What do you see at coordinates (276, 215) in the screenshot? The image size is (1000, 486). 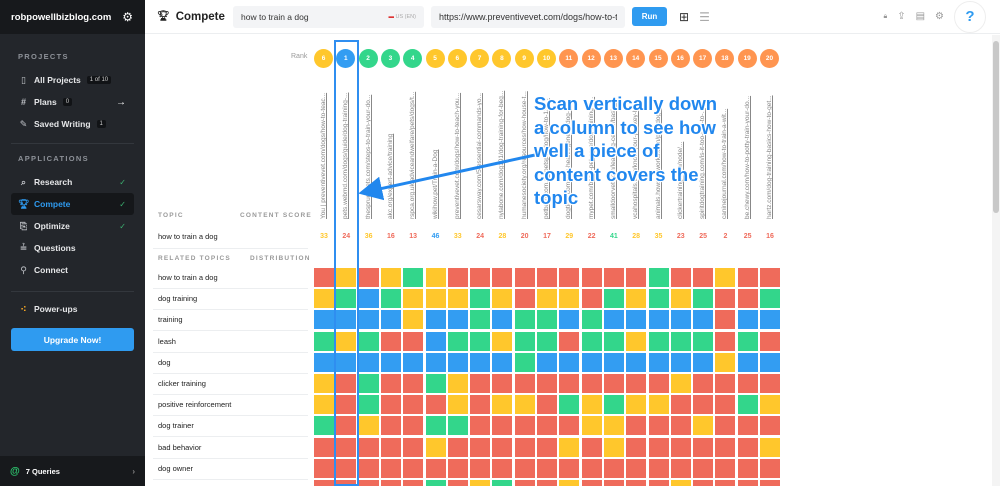 I see `content-score-heading: CONTENT SCORE` at bounding box center [276, 215].